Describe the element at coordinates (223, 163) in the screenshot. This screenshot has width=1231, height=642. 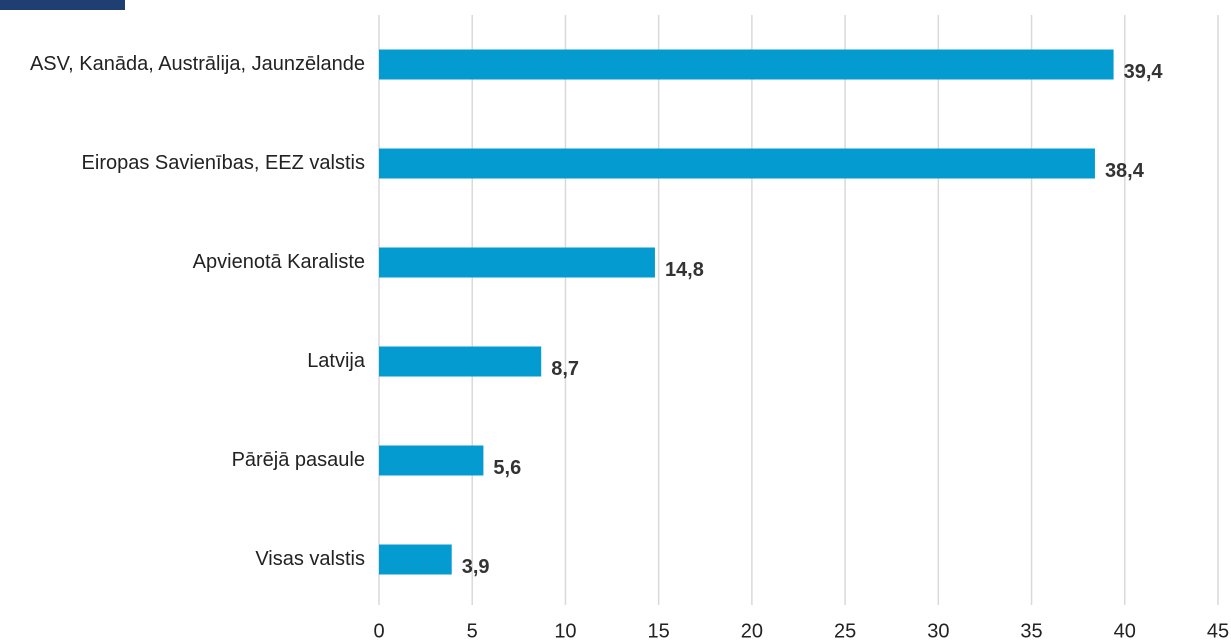
I see `y-tick-label: Eiropas Savienības, EEZ valstis` at that location.